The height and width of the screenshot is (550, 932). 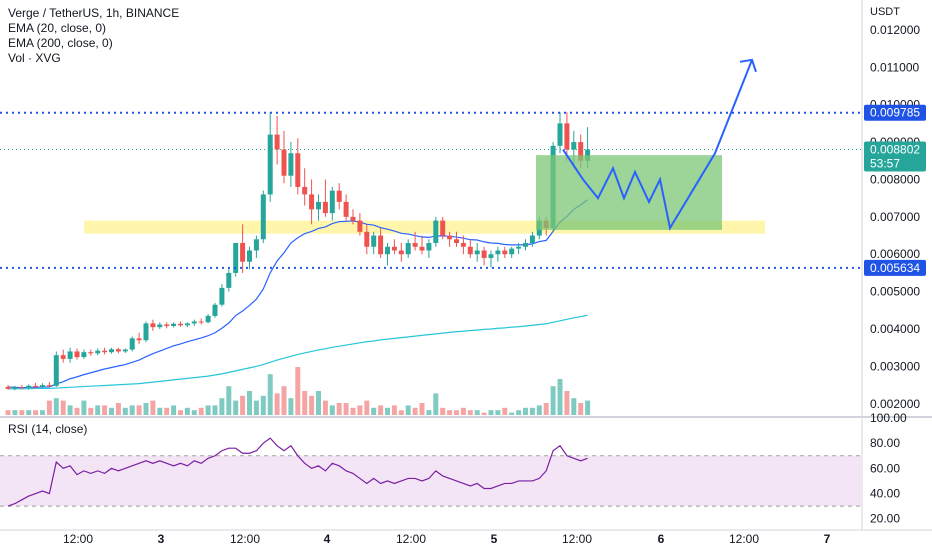 I want to click on price-tick-label: 0.006000, so click(x=895, y=254).